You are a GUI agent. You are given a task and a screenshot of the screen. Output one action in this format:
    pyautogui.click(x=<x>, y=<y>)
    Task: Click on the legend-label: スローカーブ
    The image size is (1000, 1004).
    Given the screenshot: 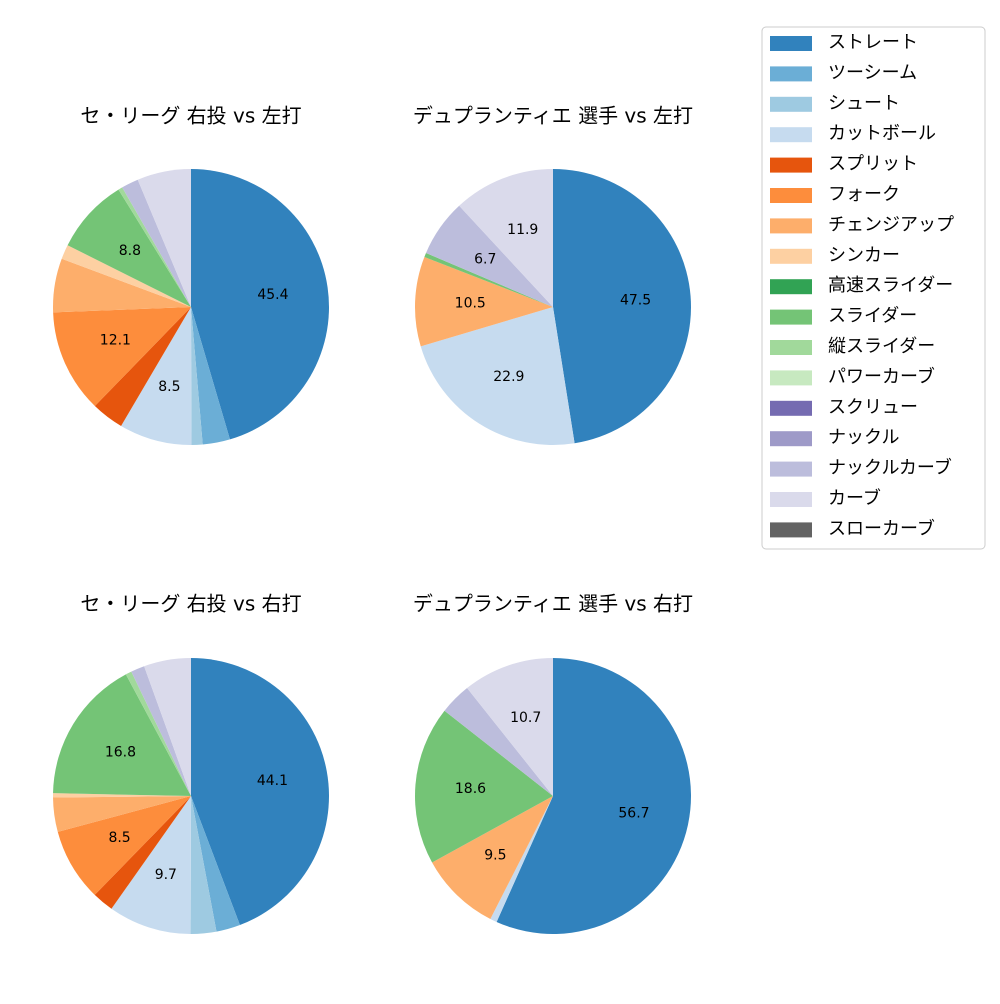 What is the action you would take?
    pyautogui.click(x=881, y=528)
    